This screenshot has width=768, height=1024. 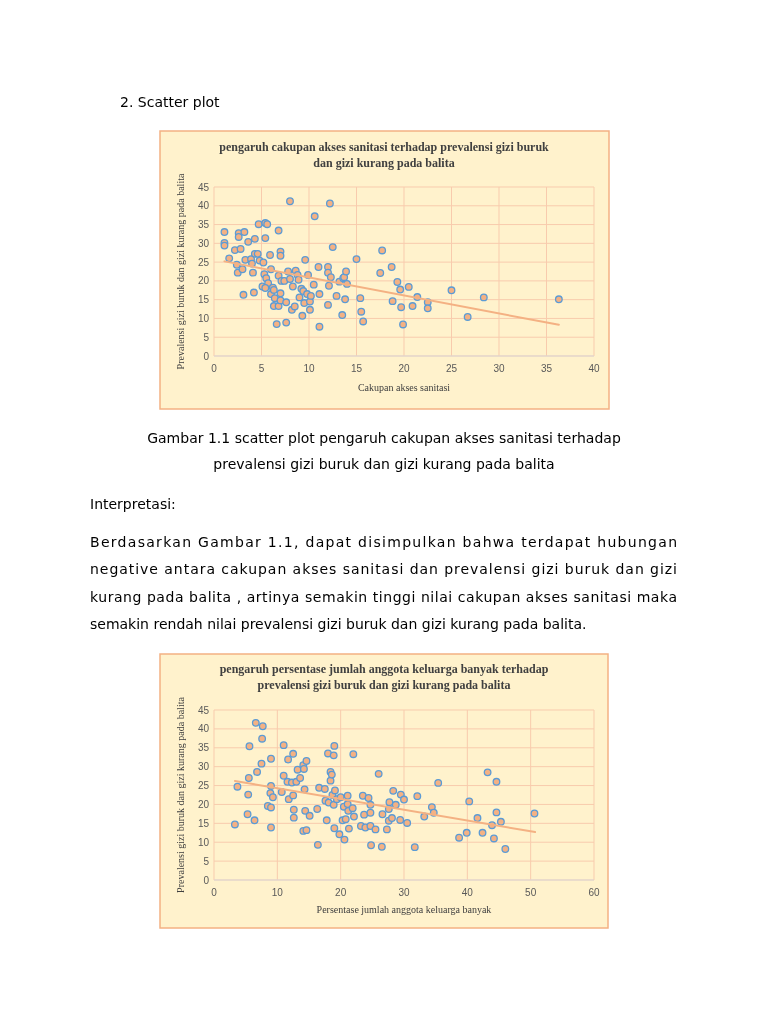 What do you see at coordinates (384, 677) in the screenshot?
I see `chart-title: pengaruh persentase jumlah anggota keluarga banyak terhadap prevalensi gizi buruk dan gizi kurang pada balita` at bounding box center [384, 677].